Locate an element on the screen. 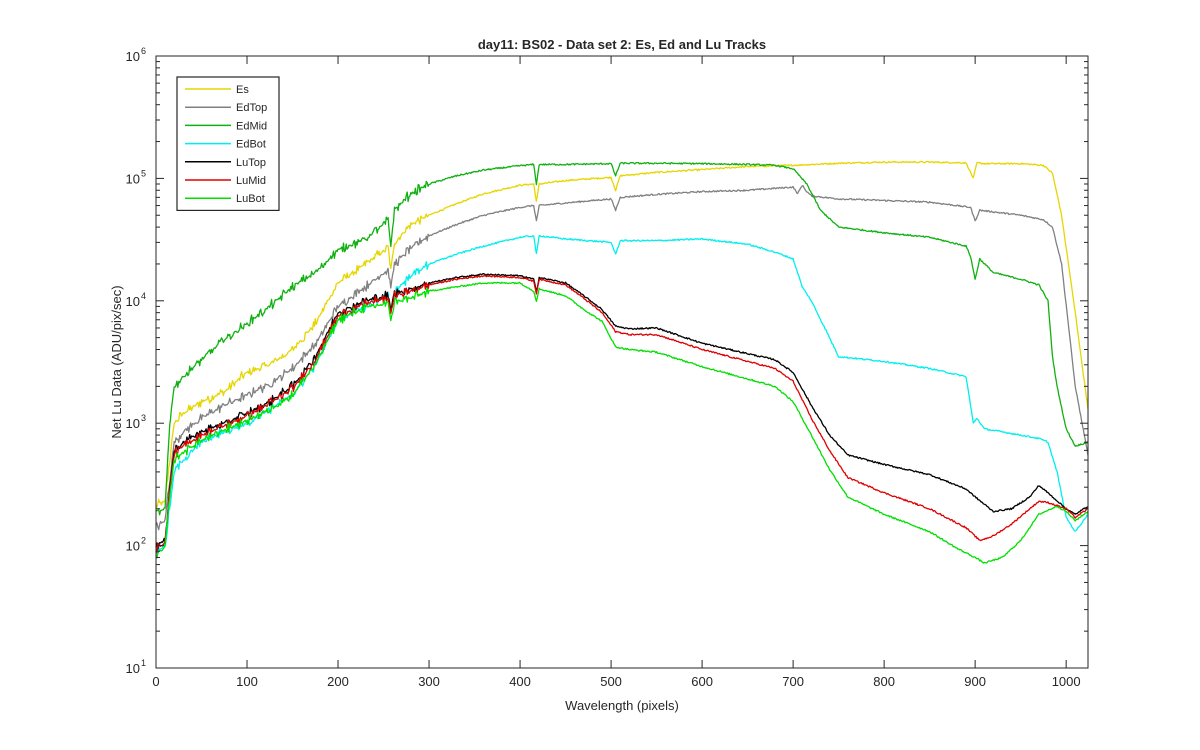  x-tick-label: 400 is located at coordinates (520, 681).